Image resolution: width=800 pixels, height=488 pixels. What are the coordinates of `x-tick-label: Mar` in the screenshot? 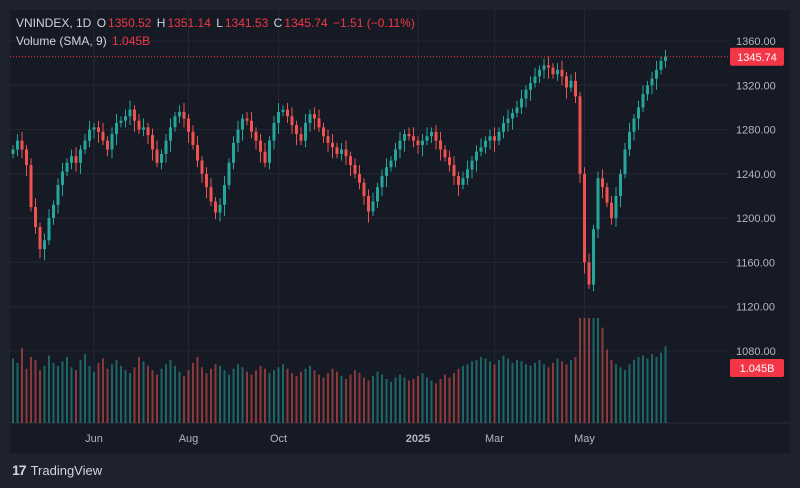 It's located at (494, 439).